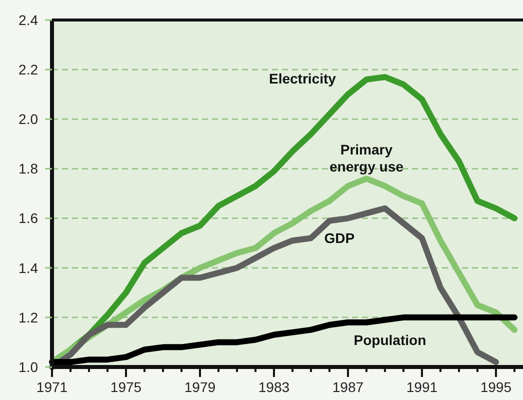 This screenshot has width=523, height=400. I want to click on y-tick-label: 1.6, so click(28, 218).